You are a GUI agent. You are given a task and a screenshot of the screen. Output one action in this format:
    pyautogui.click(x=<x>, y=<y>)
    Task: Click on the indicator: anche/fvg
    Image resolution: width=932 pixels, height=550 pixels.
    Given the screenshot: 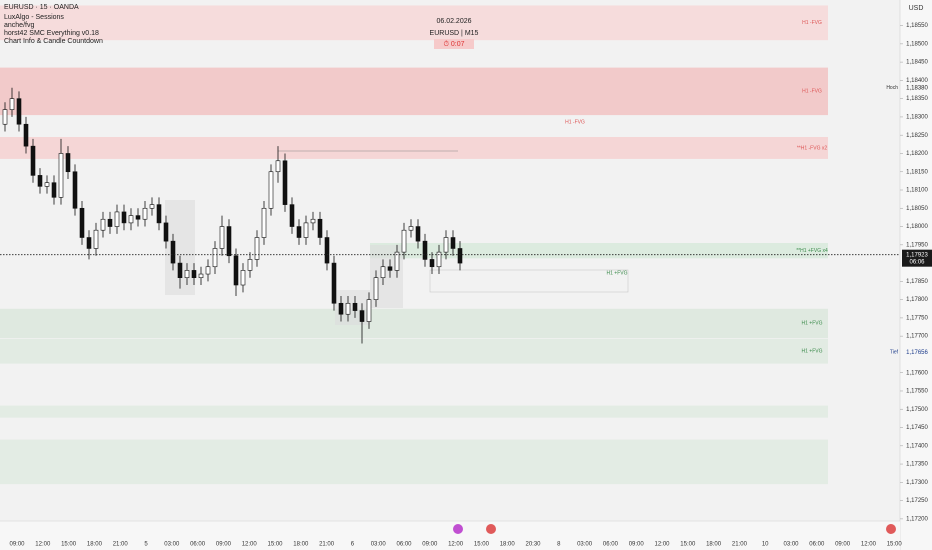 What is the action you would take?
    pyautogui.click(x=19, y=25)
    